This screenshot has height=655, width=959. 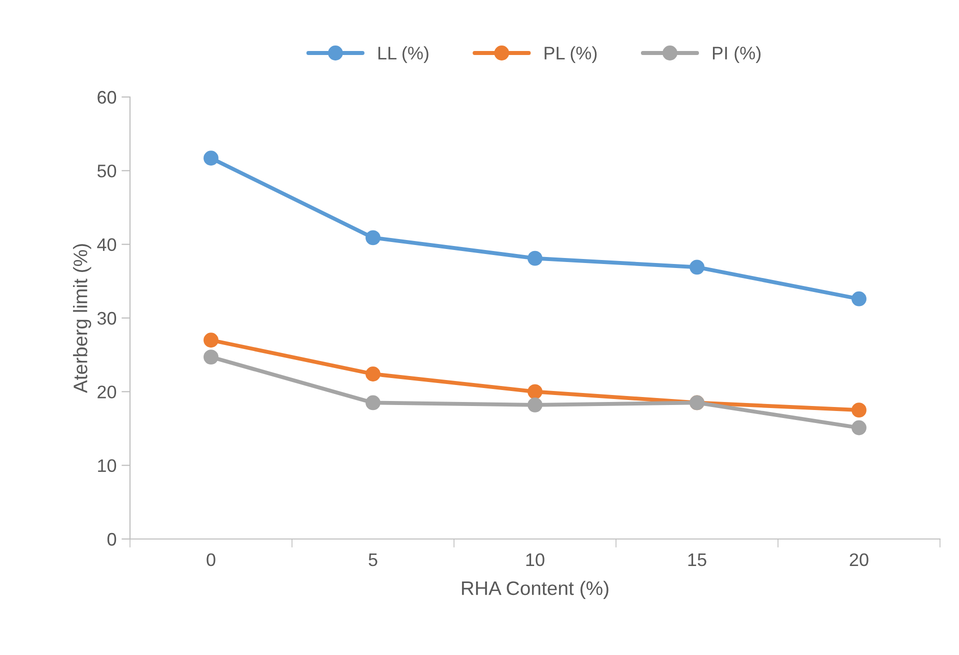 What do you see at coordinates (570, 55) in the screenshot?
I see `legend-label: PL (%)` at bounding box center [570, 55].